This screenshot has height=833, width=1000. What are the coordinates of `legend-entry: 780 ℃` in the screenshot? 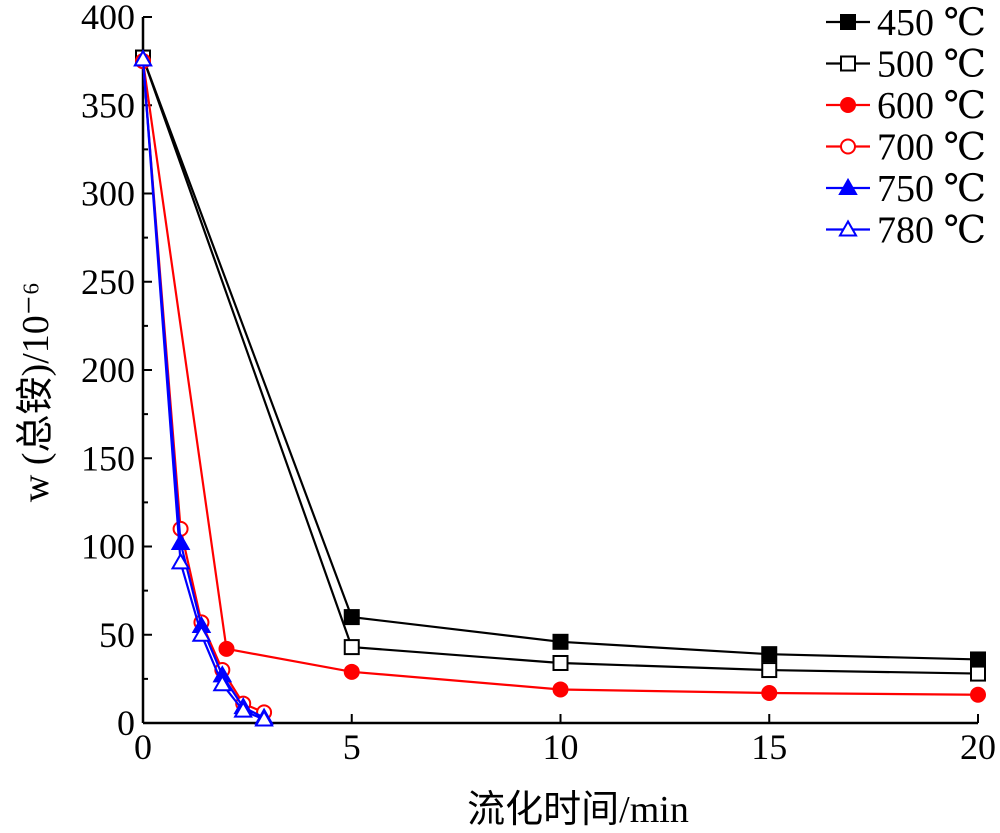 It's located at (906, 231).